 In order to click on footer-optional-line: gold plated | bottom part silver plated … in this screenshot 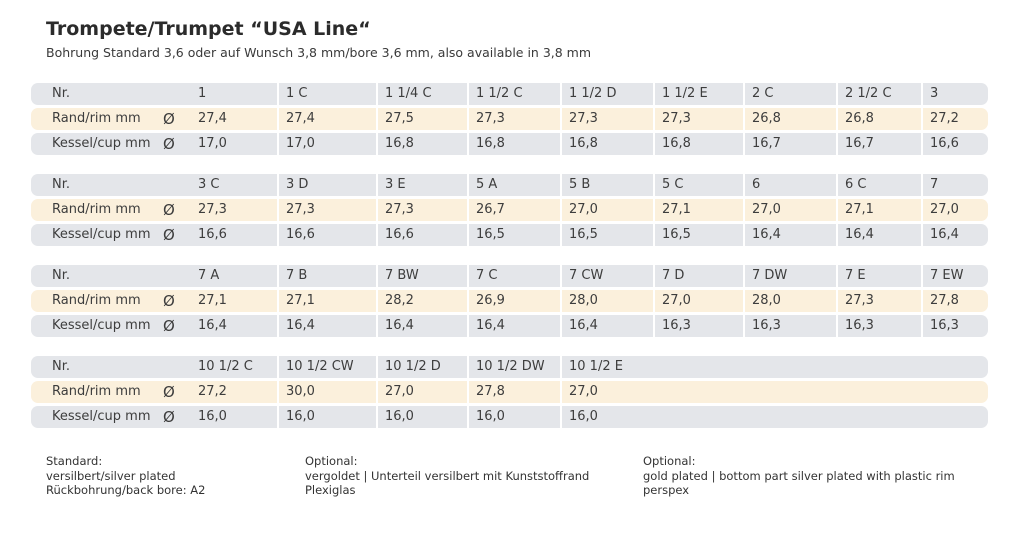, I will do `click(799, 475)`.